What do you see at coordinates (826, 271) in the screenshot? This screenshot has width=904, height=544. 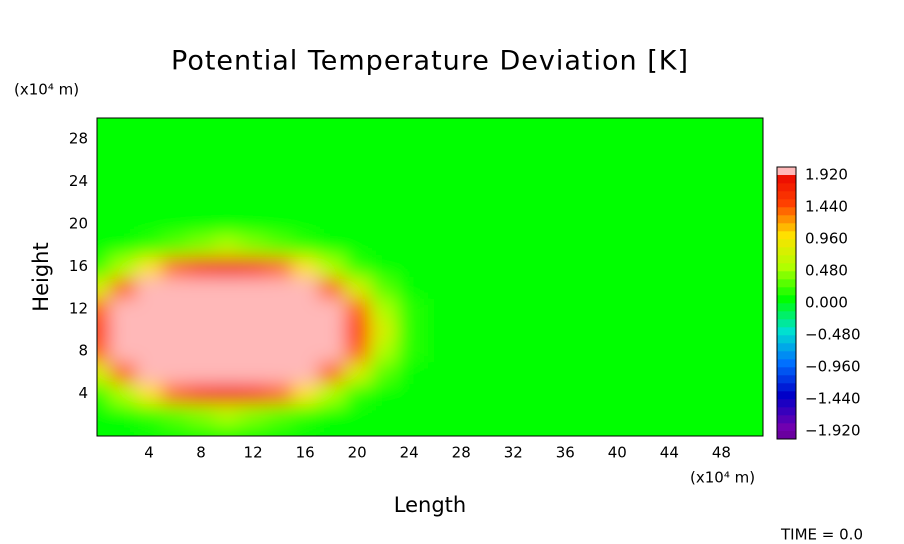 I see `colorbar-tick-label: 0.480` at bounding box center [826, 271].